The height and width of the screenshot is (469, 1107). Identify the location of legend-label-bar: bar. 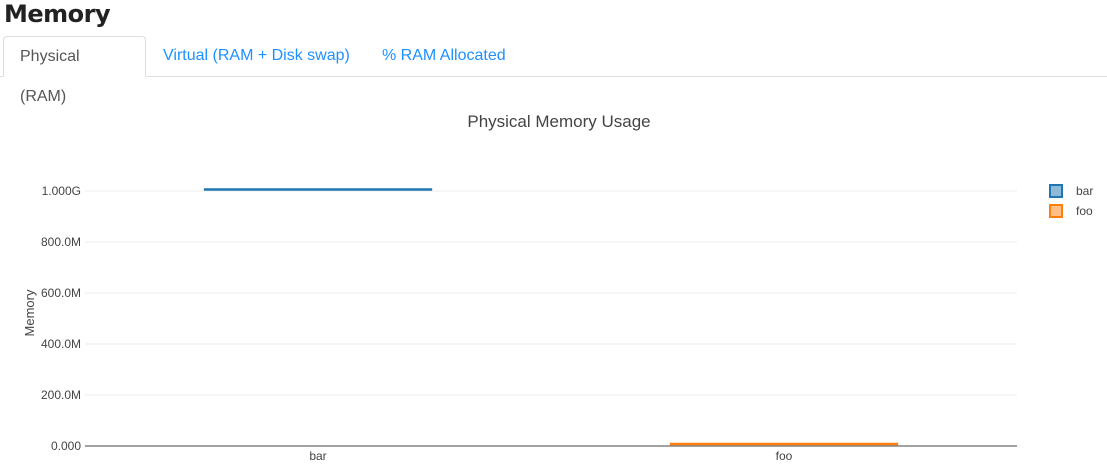
(1084, 191).